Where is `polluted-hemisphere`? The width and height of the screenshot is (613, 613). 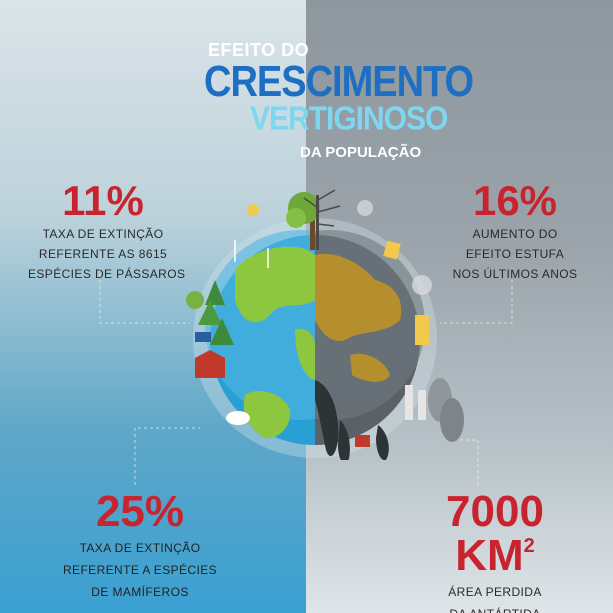 polluted-hemisphere is located at coordinates (370, 345).